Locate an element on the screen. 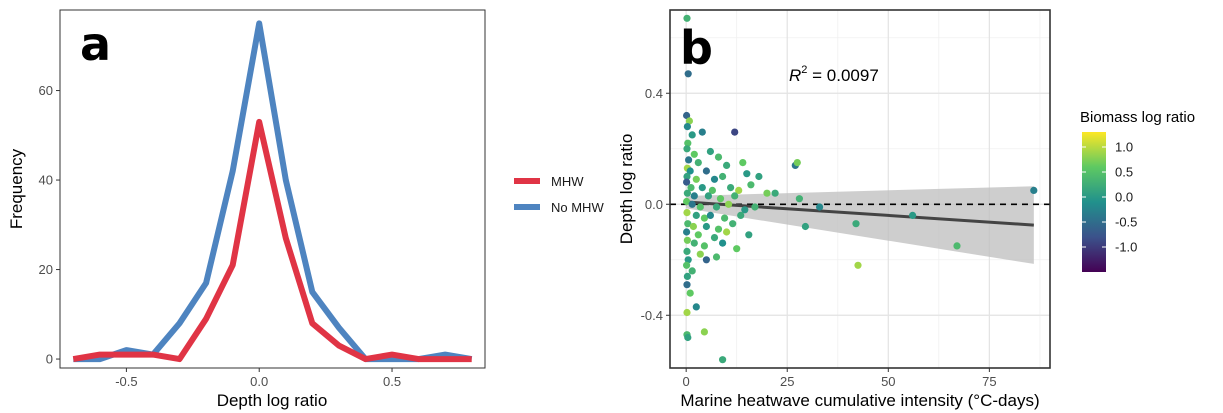 The height and width of the screenshot is (413, 1223). y-tick-label: 0.0 is located at coordinates (654, 204).